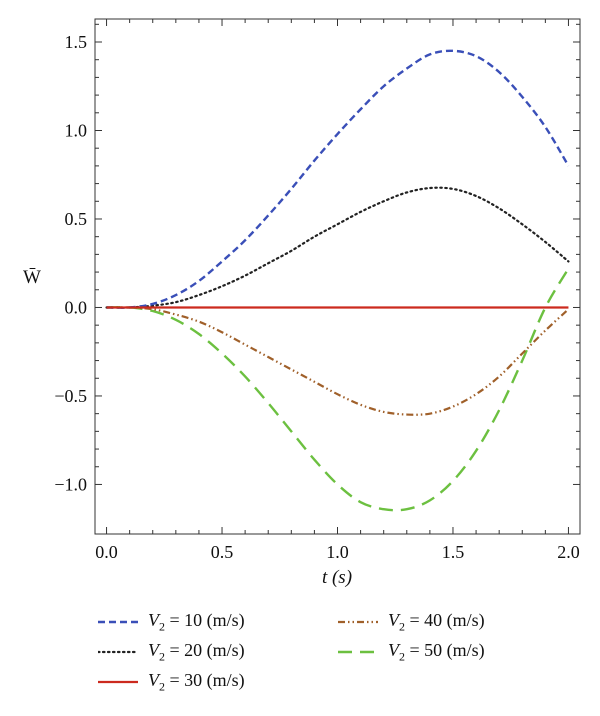  What do you see at coordinates (337, 552) in the screenshot?
I see `x-tick-label: 1.0` at bounding box center [337, 552].